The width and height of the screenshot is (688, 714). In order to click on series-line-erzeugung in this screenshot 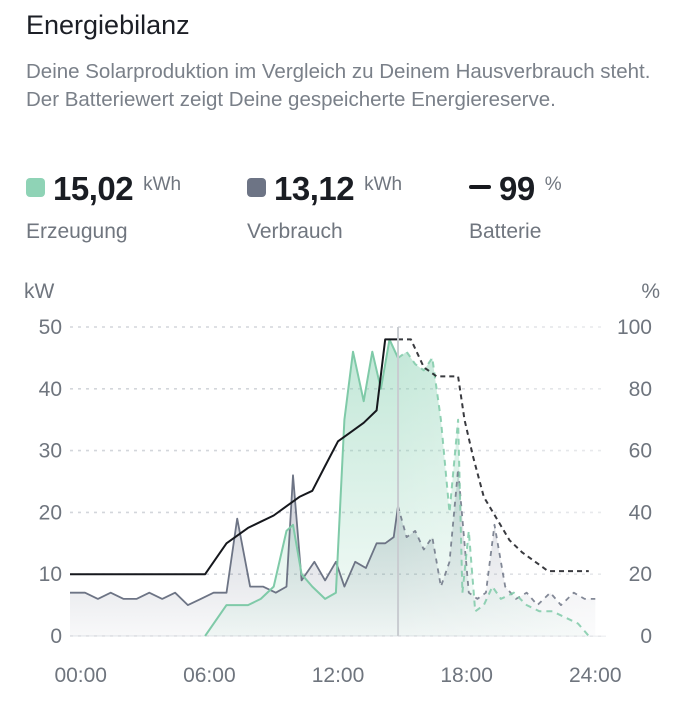, I will do `click(301, 487)`.